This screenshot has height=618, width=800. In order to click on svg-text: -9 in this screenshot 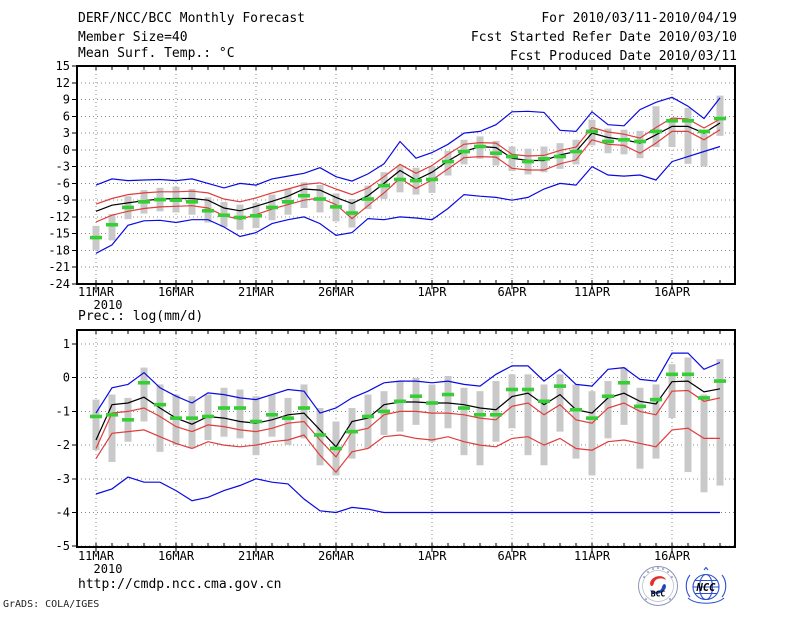, I will do `click(63, 200)`.